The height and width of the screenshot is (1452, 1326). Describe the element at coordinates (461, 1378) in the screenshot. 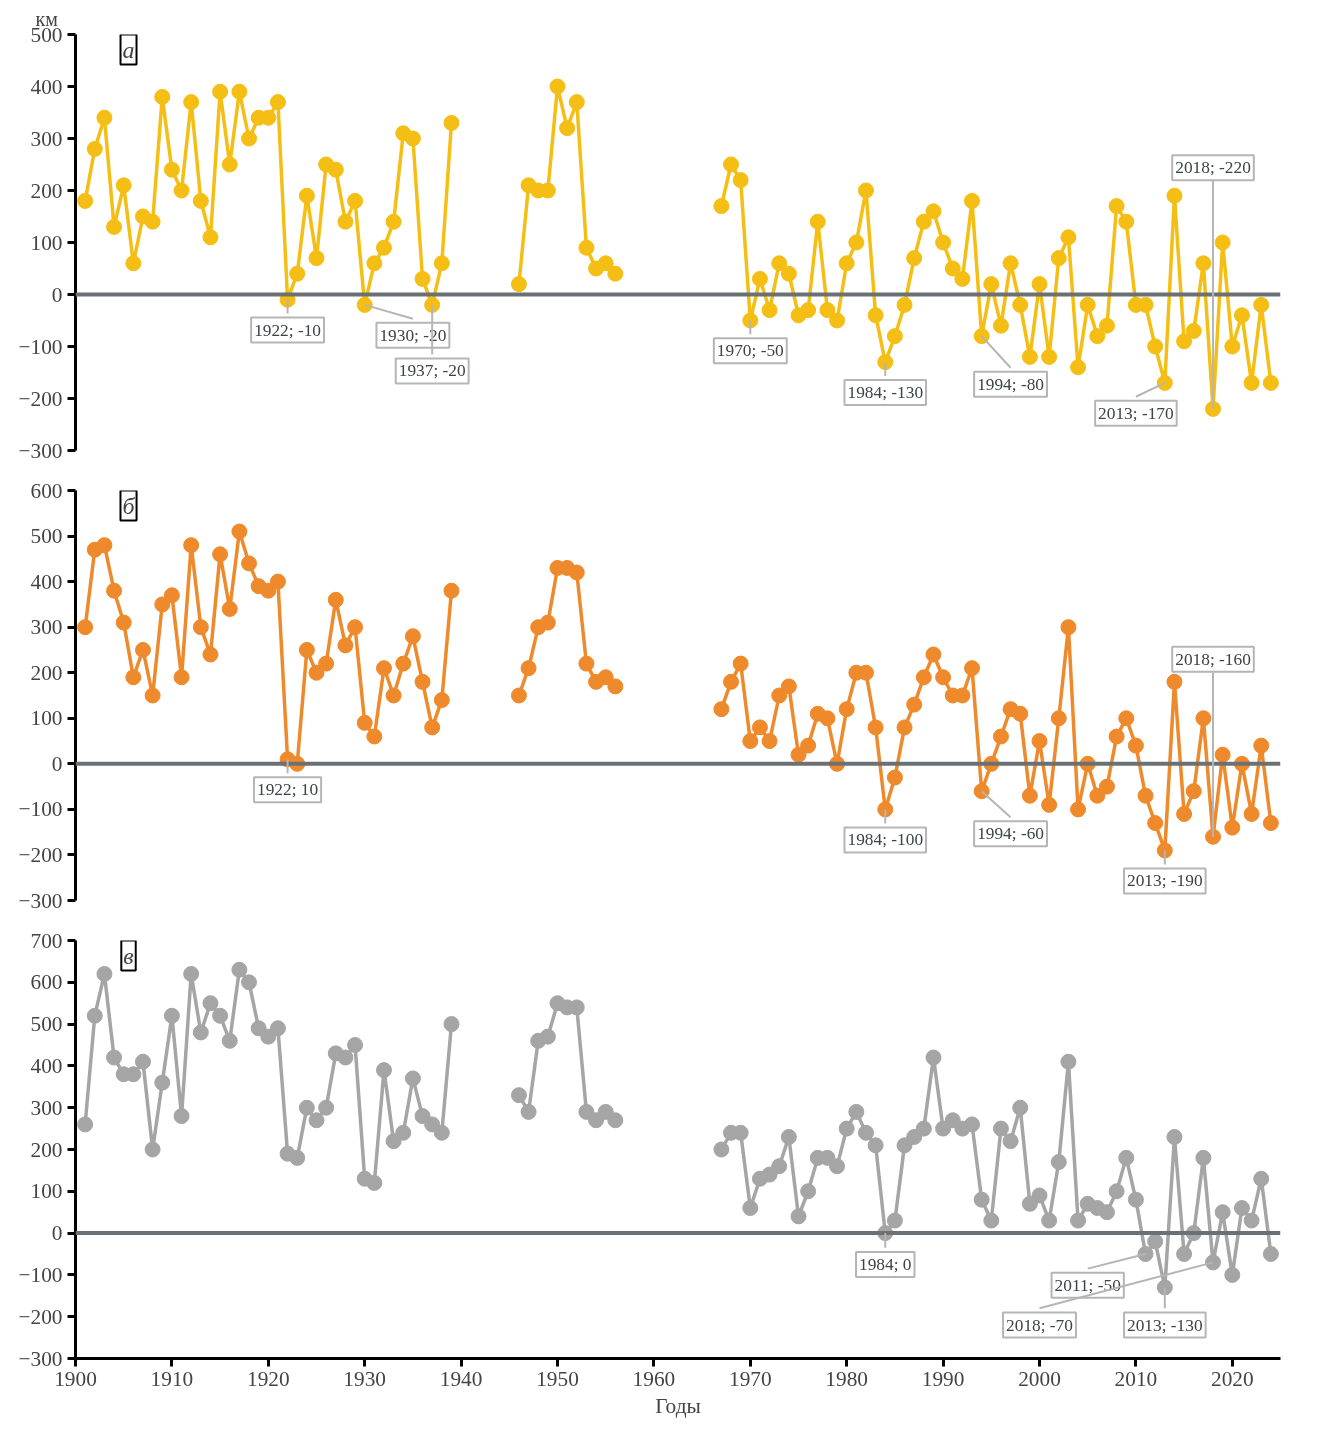

I see `x-tick-label: 1940` at that location.